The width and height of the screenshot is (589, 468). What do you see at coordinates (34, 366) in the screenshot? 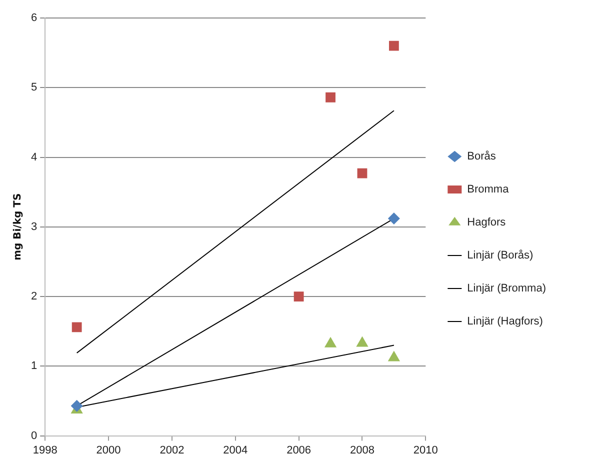
I see `y-tick-label: 1` at bounding box center [34, 366].